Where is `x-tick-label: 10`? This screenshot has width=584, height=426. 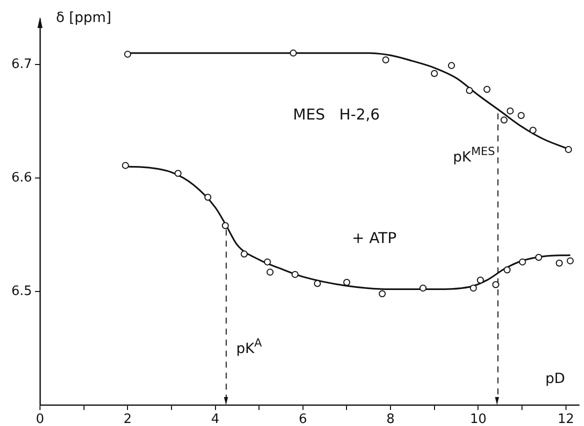 x-tick-label: 10 is located at coordinates (478, 419).